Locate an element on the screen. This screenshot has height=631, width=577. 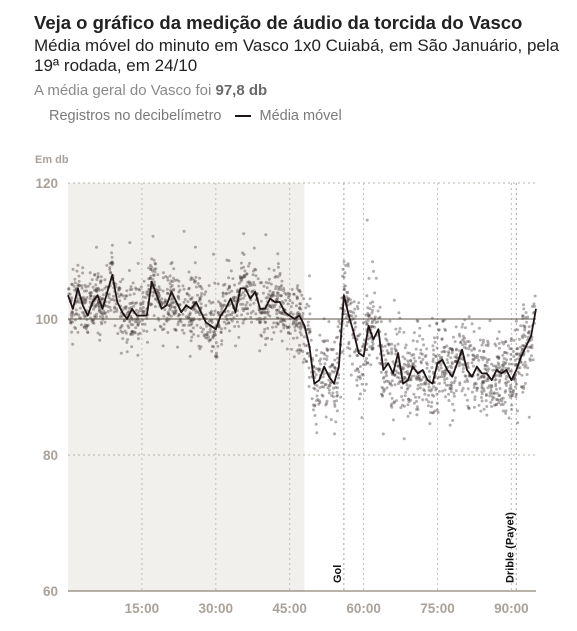
x-tick-label: 60:00 is located at coordinates (363, 608).